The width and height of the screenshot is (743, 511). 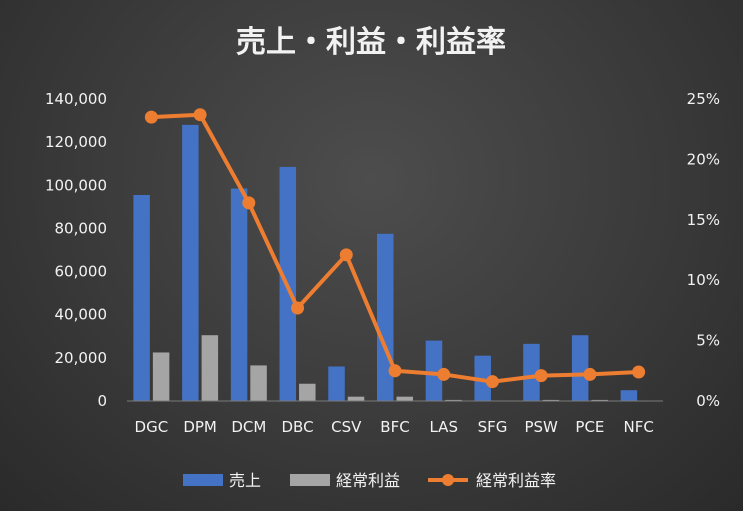 I want to click on right-tick-label: 0%, so click(x=708, y=401).